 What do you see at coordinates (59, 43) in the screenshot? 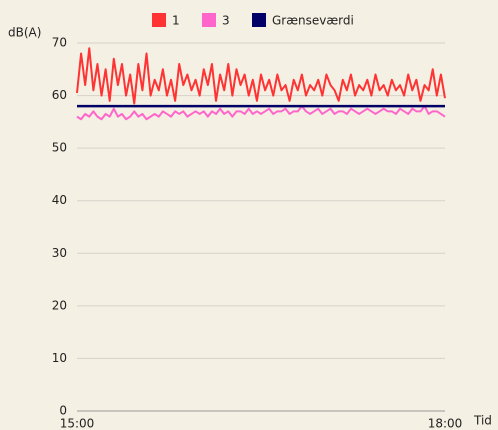
I see `y-tick-label: 70` at bounding box center [59, 43].